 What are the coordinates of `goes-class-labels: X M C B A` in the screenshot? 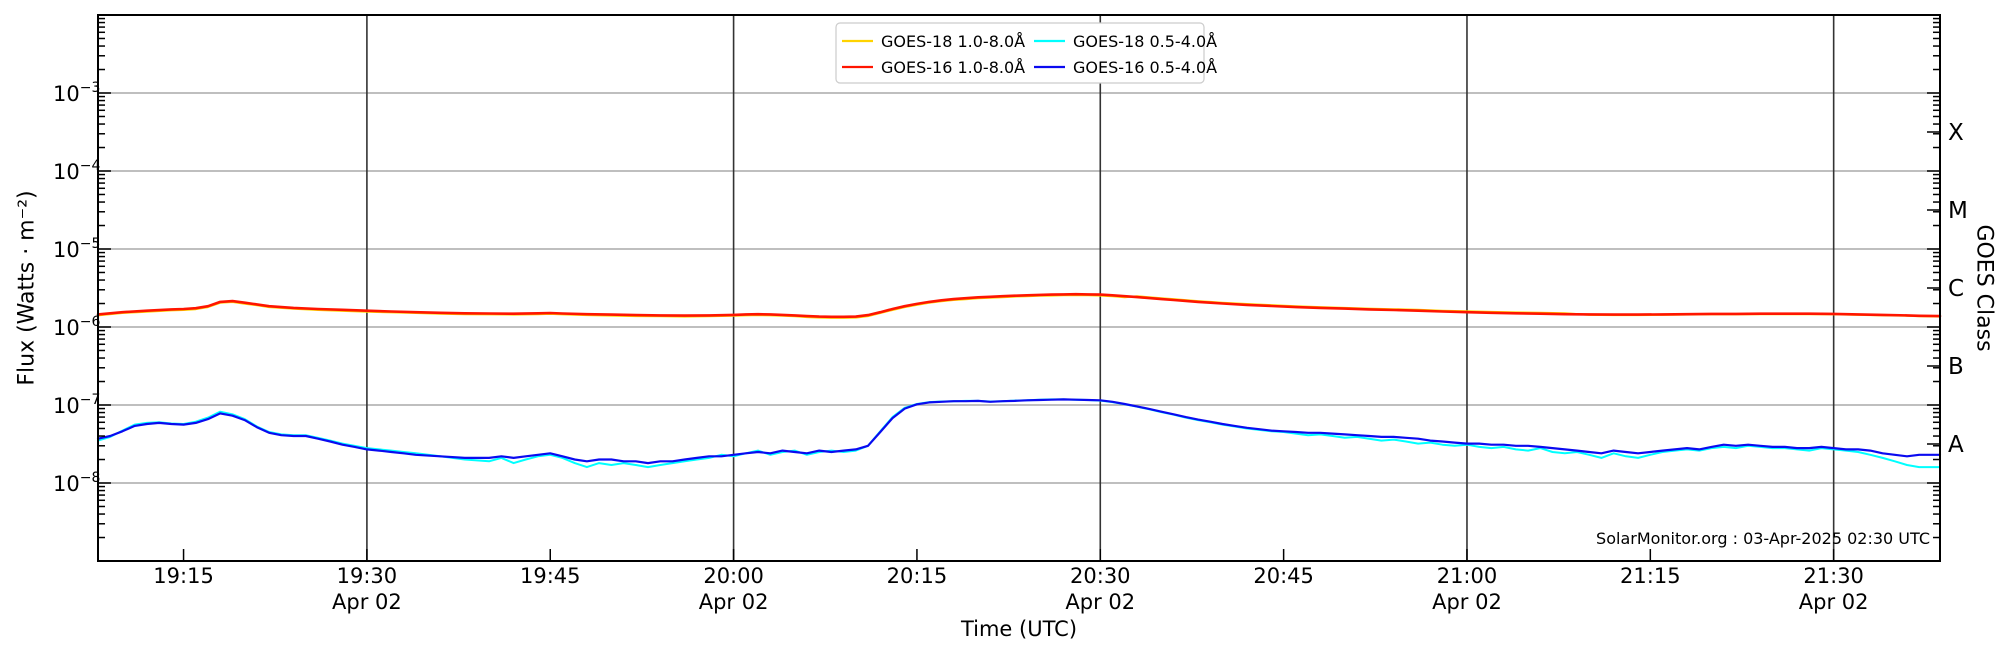 It's located at (1958, 289).